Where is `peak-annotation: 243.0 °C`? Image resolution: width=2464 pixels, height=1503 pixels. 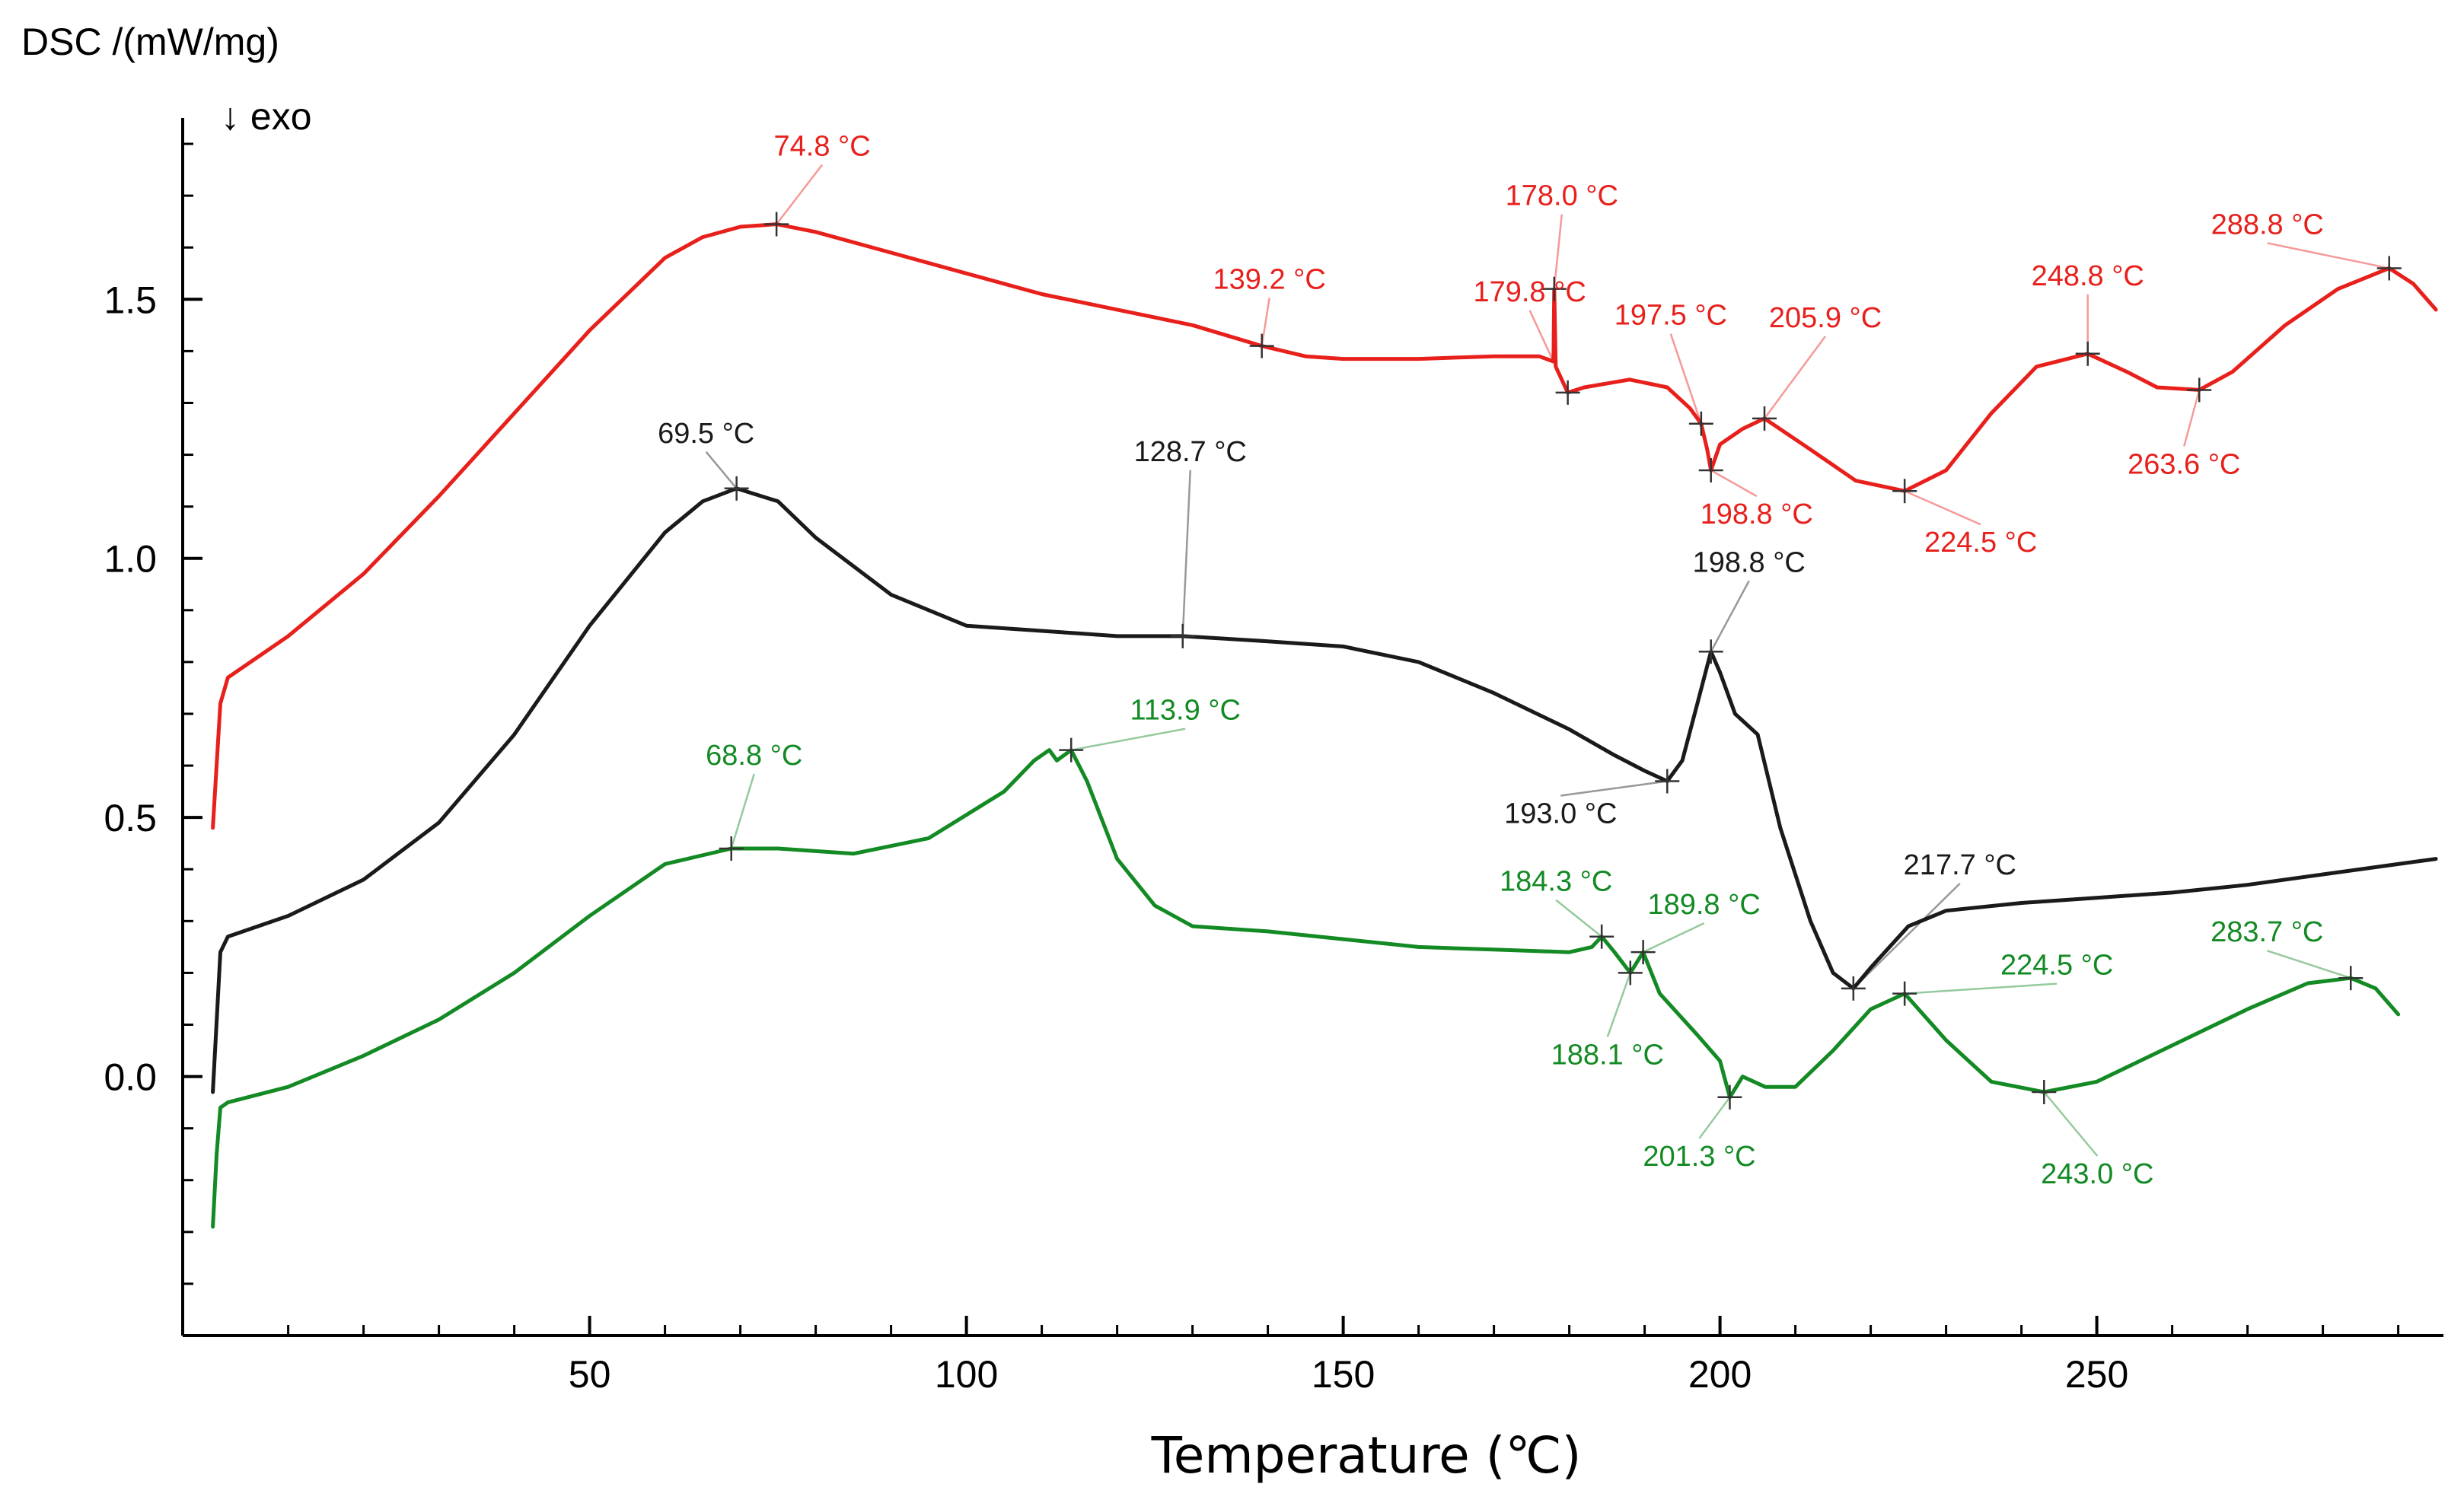 peak-annotation: 243.0 °C is located at coordinates (2093, 1135).